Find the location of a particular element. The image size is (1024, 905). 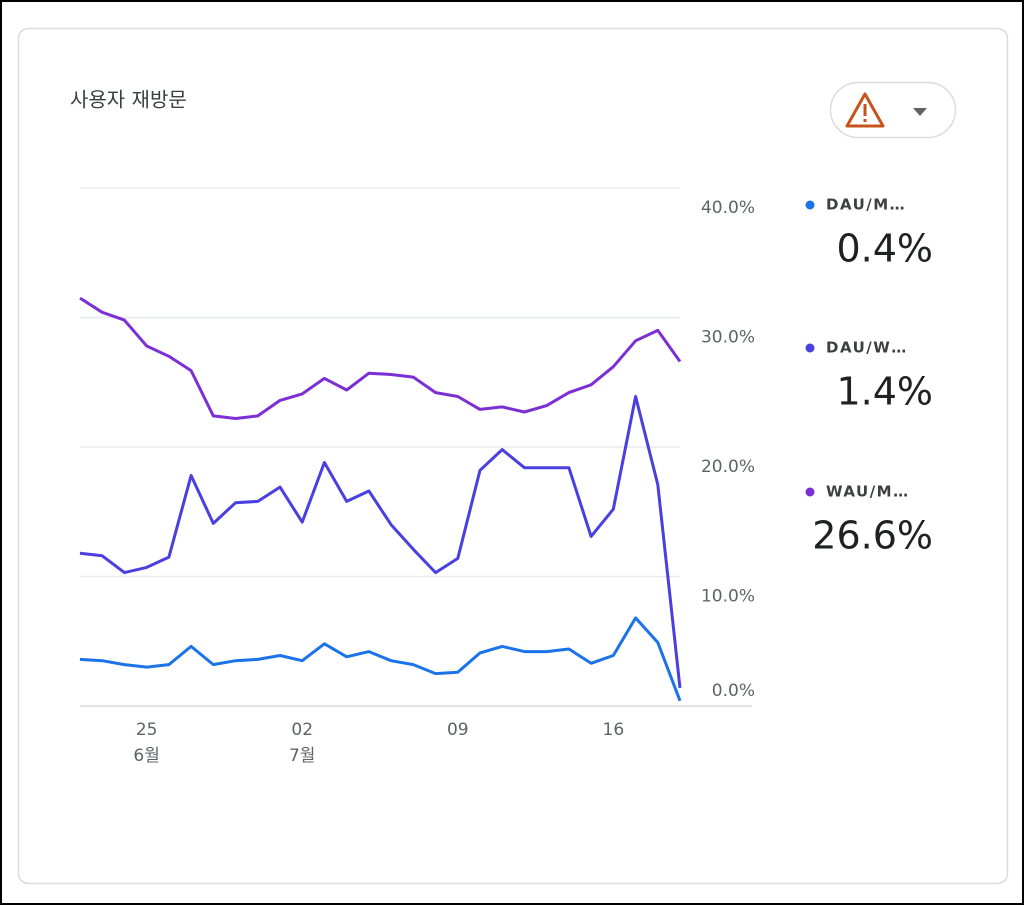

legend-value: 26.6% is located at coordinates (872, 536).